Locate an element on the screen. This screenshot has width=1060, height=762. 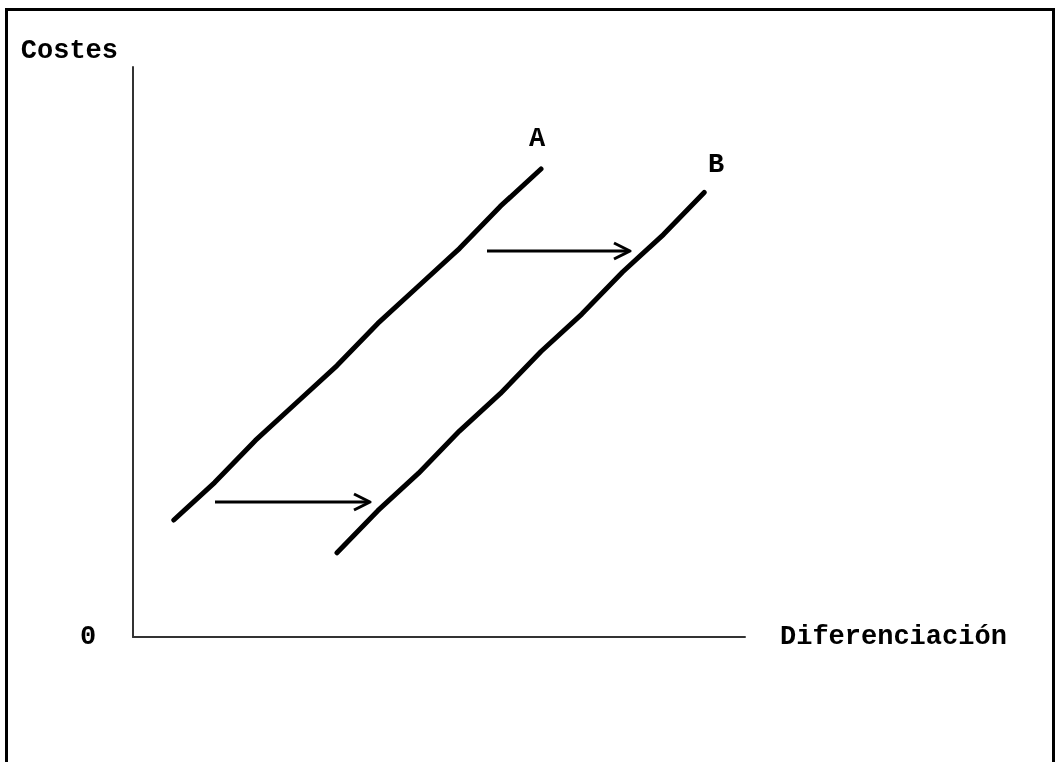
series-label: B is located at coordinates (716, 165).